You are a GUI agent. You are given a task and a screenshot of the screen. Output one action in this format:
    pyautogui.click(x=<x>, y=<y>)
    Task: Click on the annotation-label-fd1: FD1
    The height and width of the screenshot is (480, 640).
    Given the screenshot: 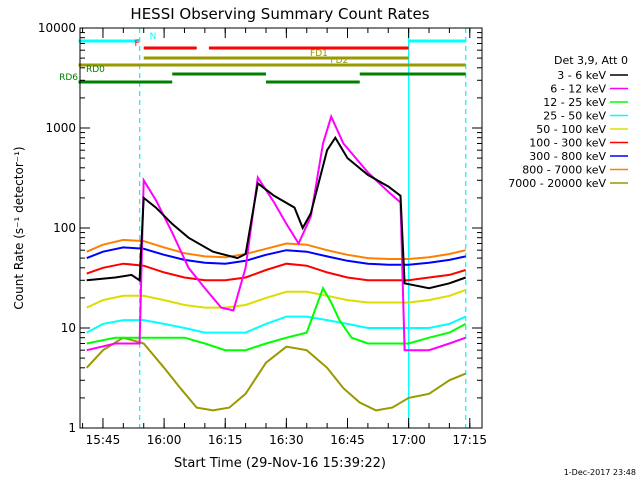 What is the action you would take?
    pyautogui.click(x=319, y=54)
    